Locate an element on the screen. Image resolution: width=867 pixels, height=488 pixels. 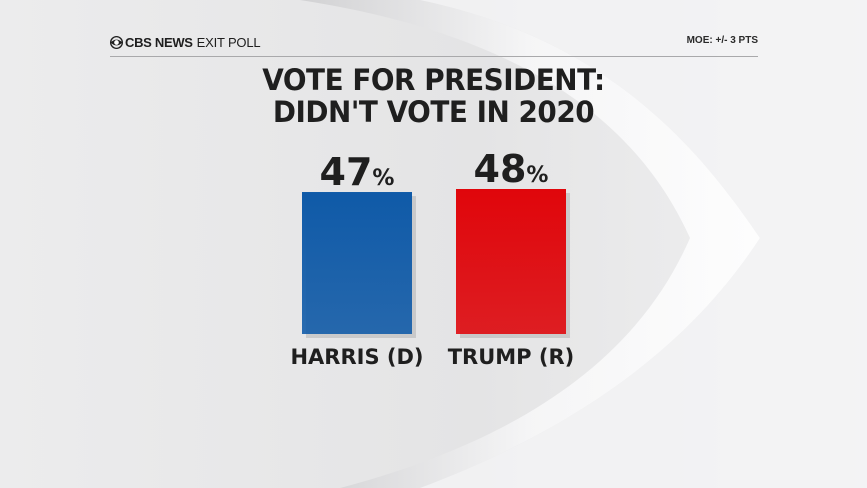
title-line-1: VOTE FOR PRESIDENT: is located at coordinates (433, 80).